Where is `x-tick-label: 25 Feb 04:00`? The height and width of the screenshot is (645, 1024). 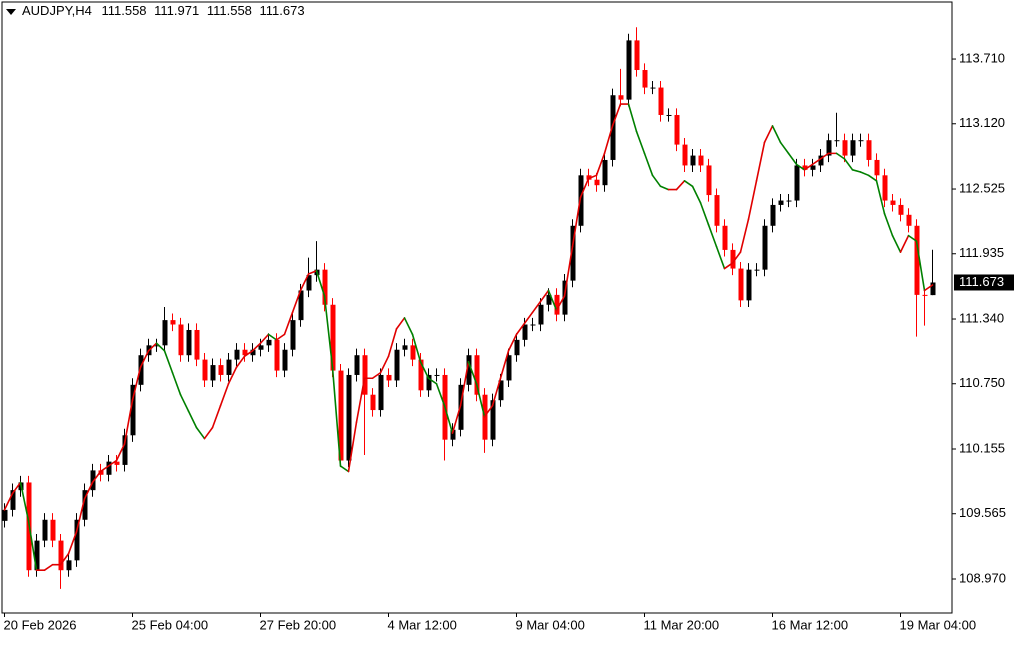
x-tick-label: 25 Feb 04:00 is located at coordinates (170, 624).